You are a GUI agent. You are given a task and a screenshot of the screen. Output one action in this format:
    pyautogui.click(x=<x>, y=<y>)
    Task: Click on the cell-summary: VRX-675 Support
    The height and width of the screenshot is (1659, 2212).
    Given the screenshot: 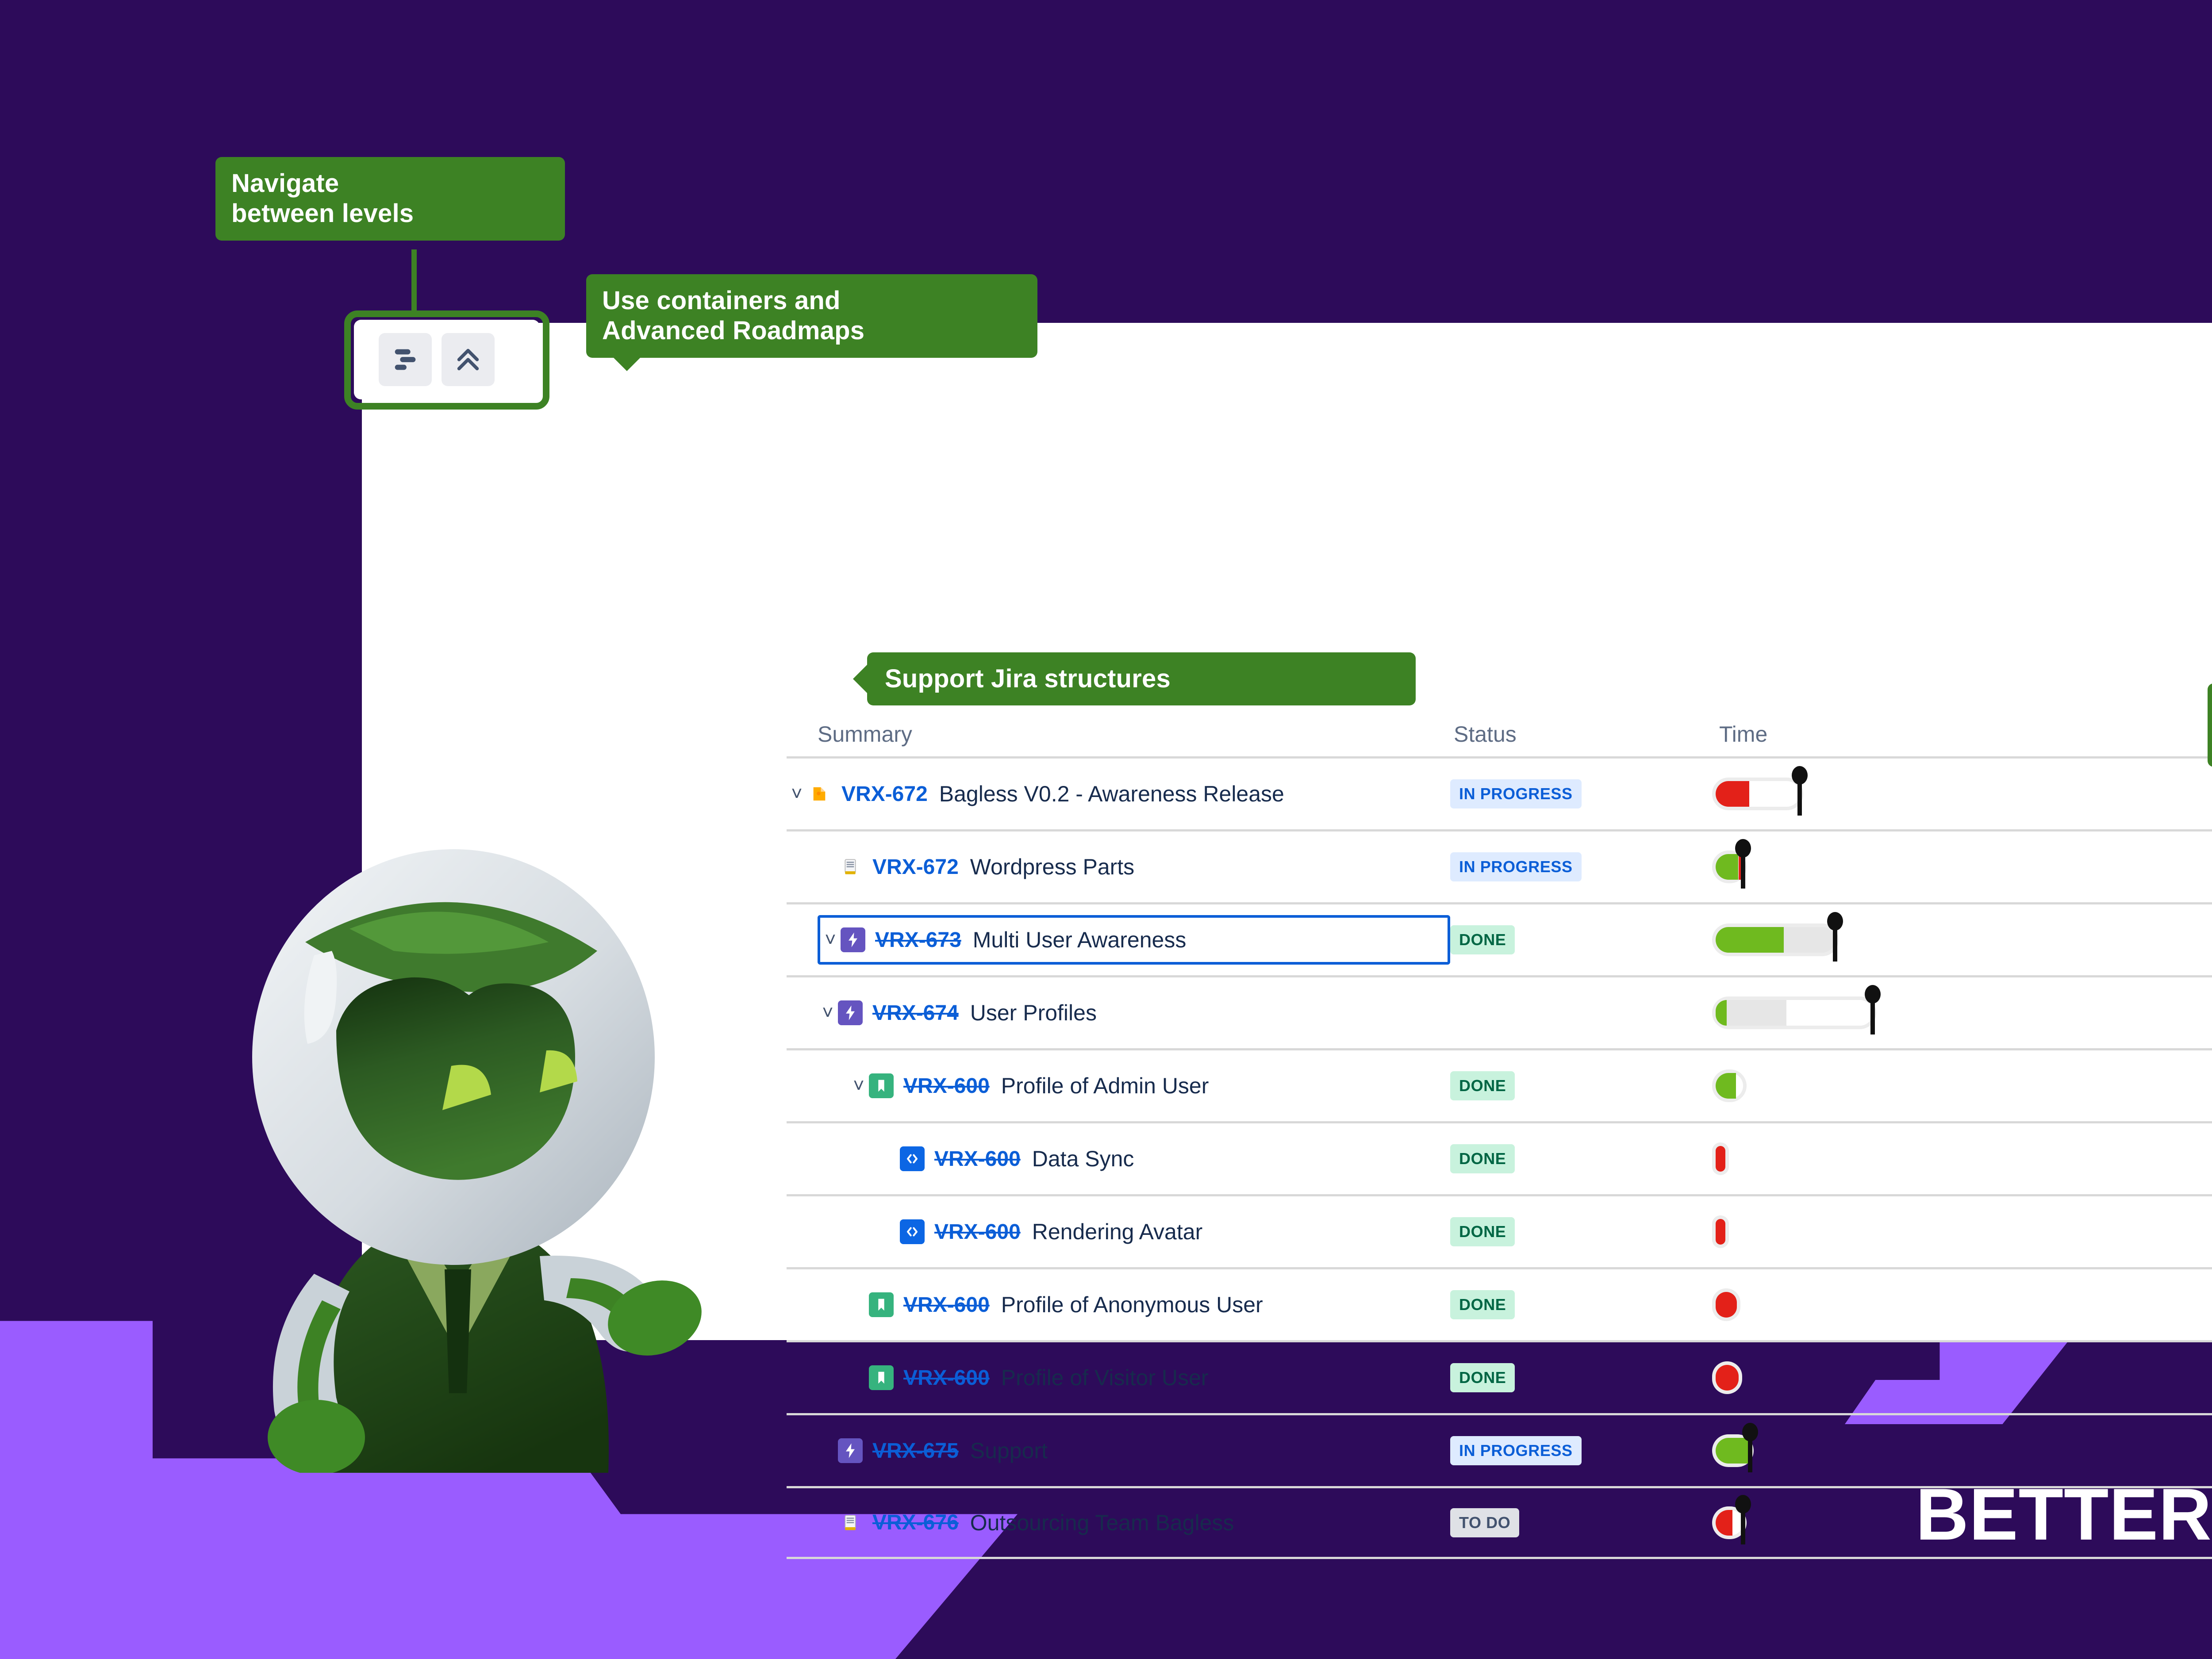 What is the action you would take?
    pyautogui.click(x=1118, y=1450)
    